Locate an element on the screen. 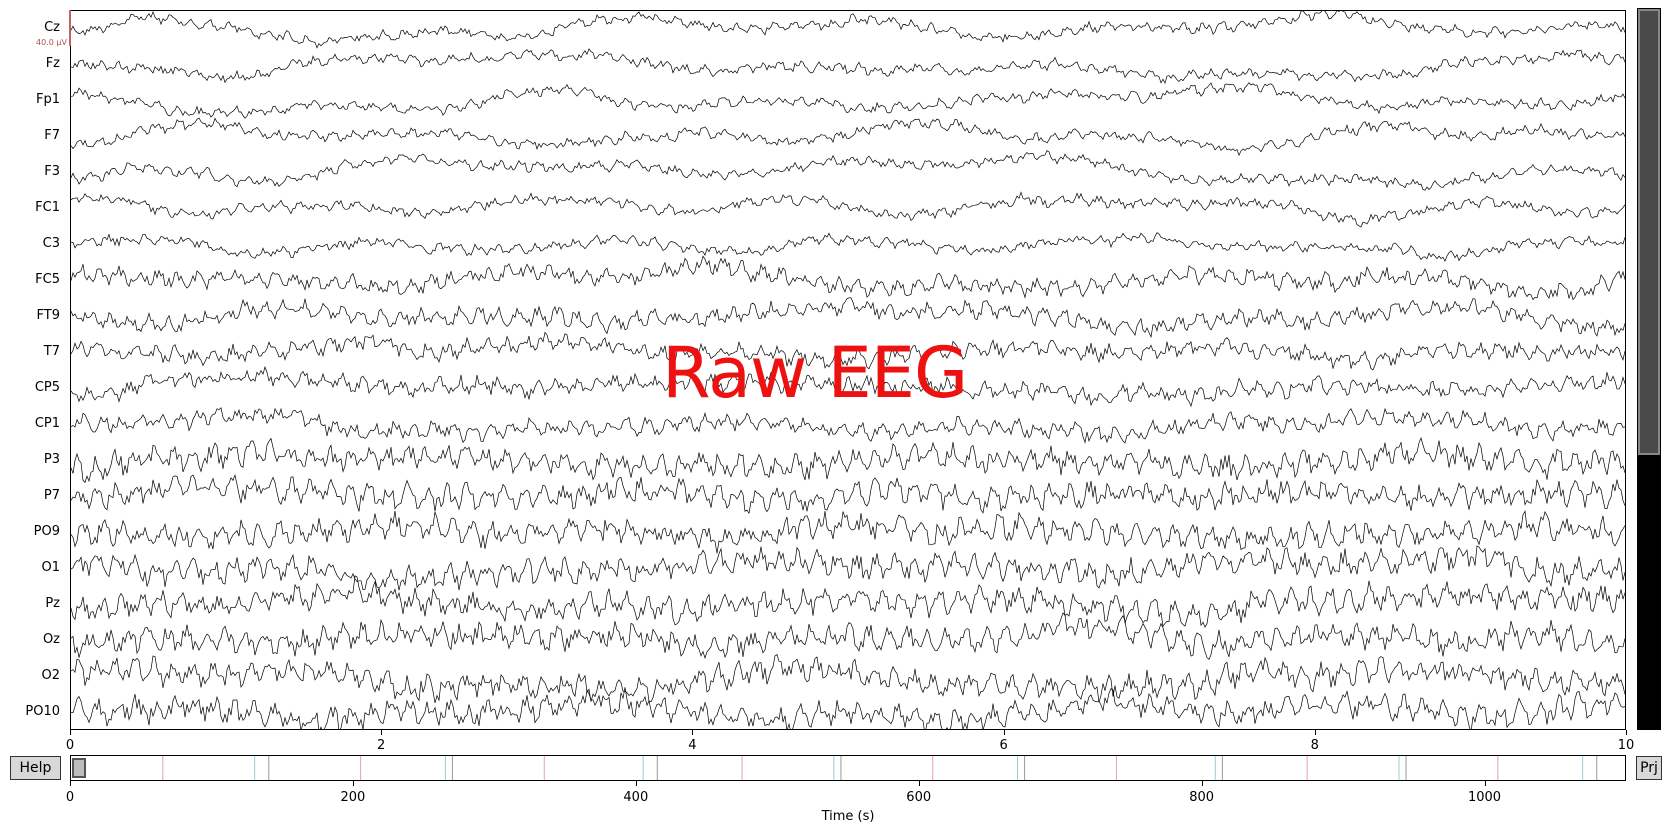  channel-label-ft9: FT9 is located at coordinates (48, 315).